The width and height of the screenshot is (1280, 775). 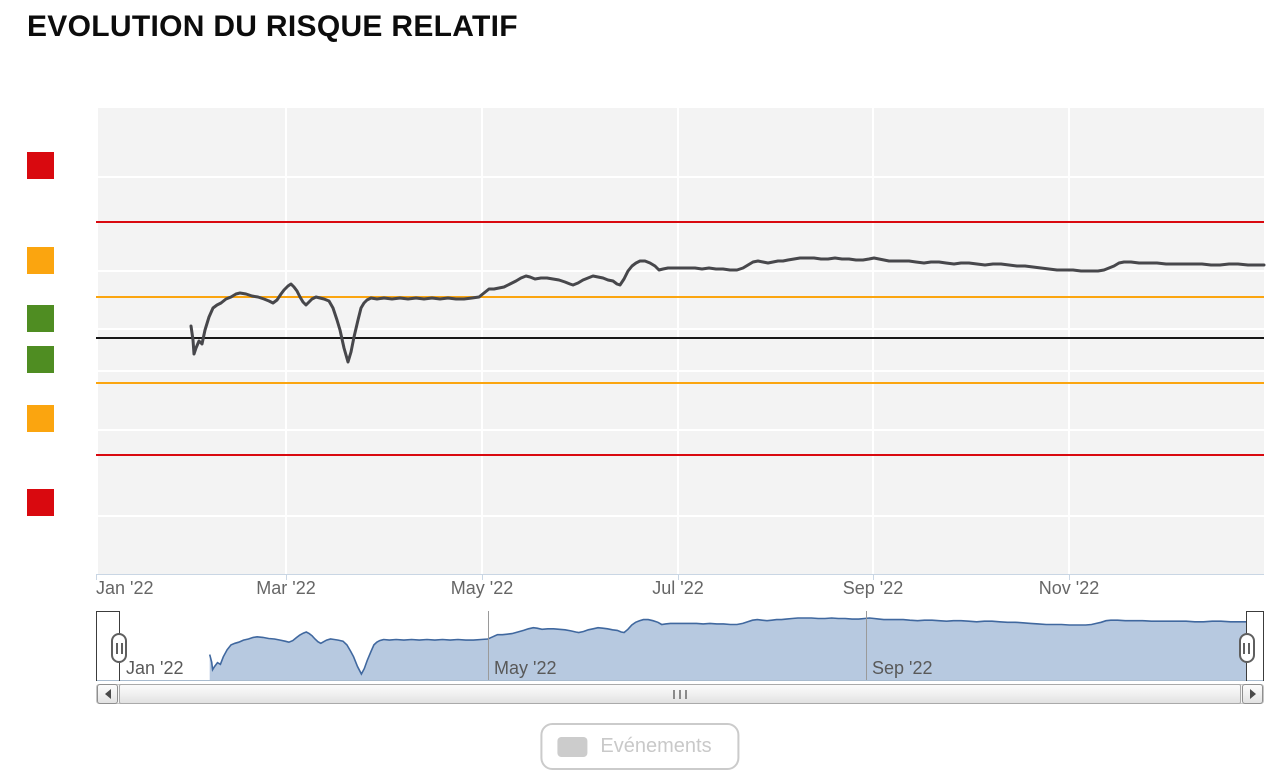 I want to click on navigator-area-line, so click(x=727, y=646).